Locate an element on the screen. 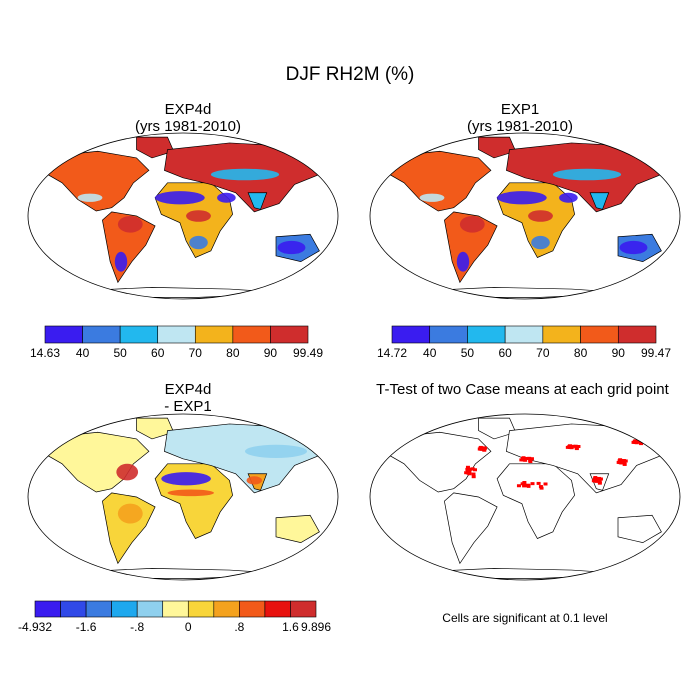 This screenshot has width=700, height=700. colorbar-2: 14.72 40 50 60 70 80 90 99.47 is located at coordinates (524, 342).